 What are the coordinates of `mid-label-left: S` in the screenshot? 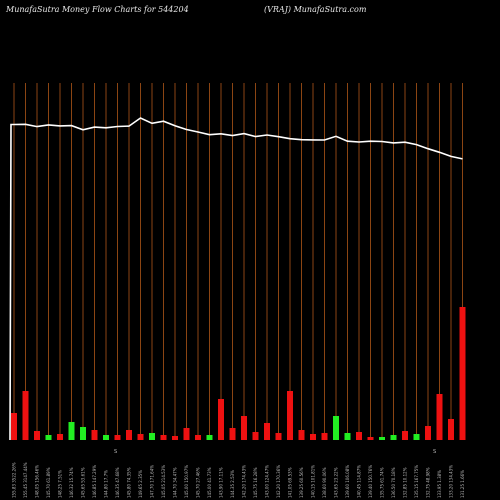 It's located at (115, 452).